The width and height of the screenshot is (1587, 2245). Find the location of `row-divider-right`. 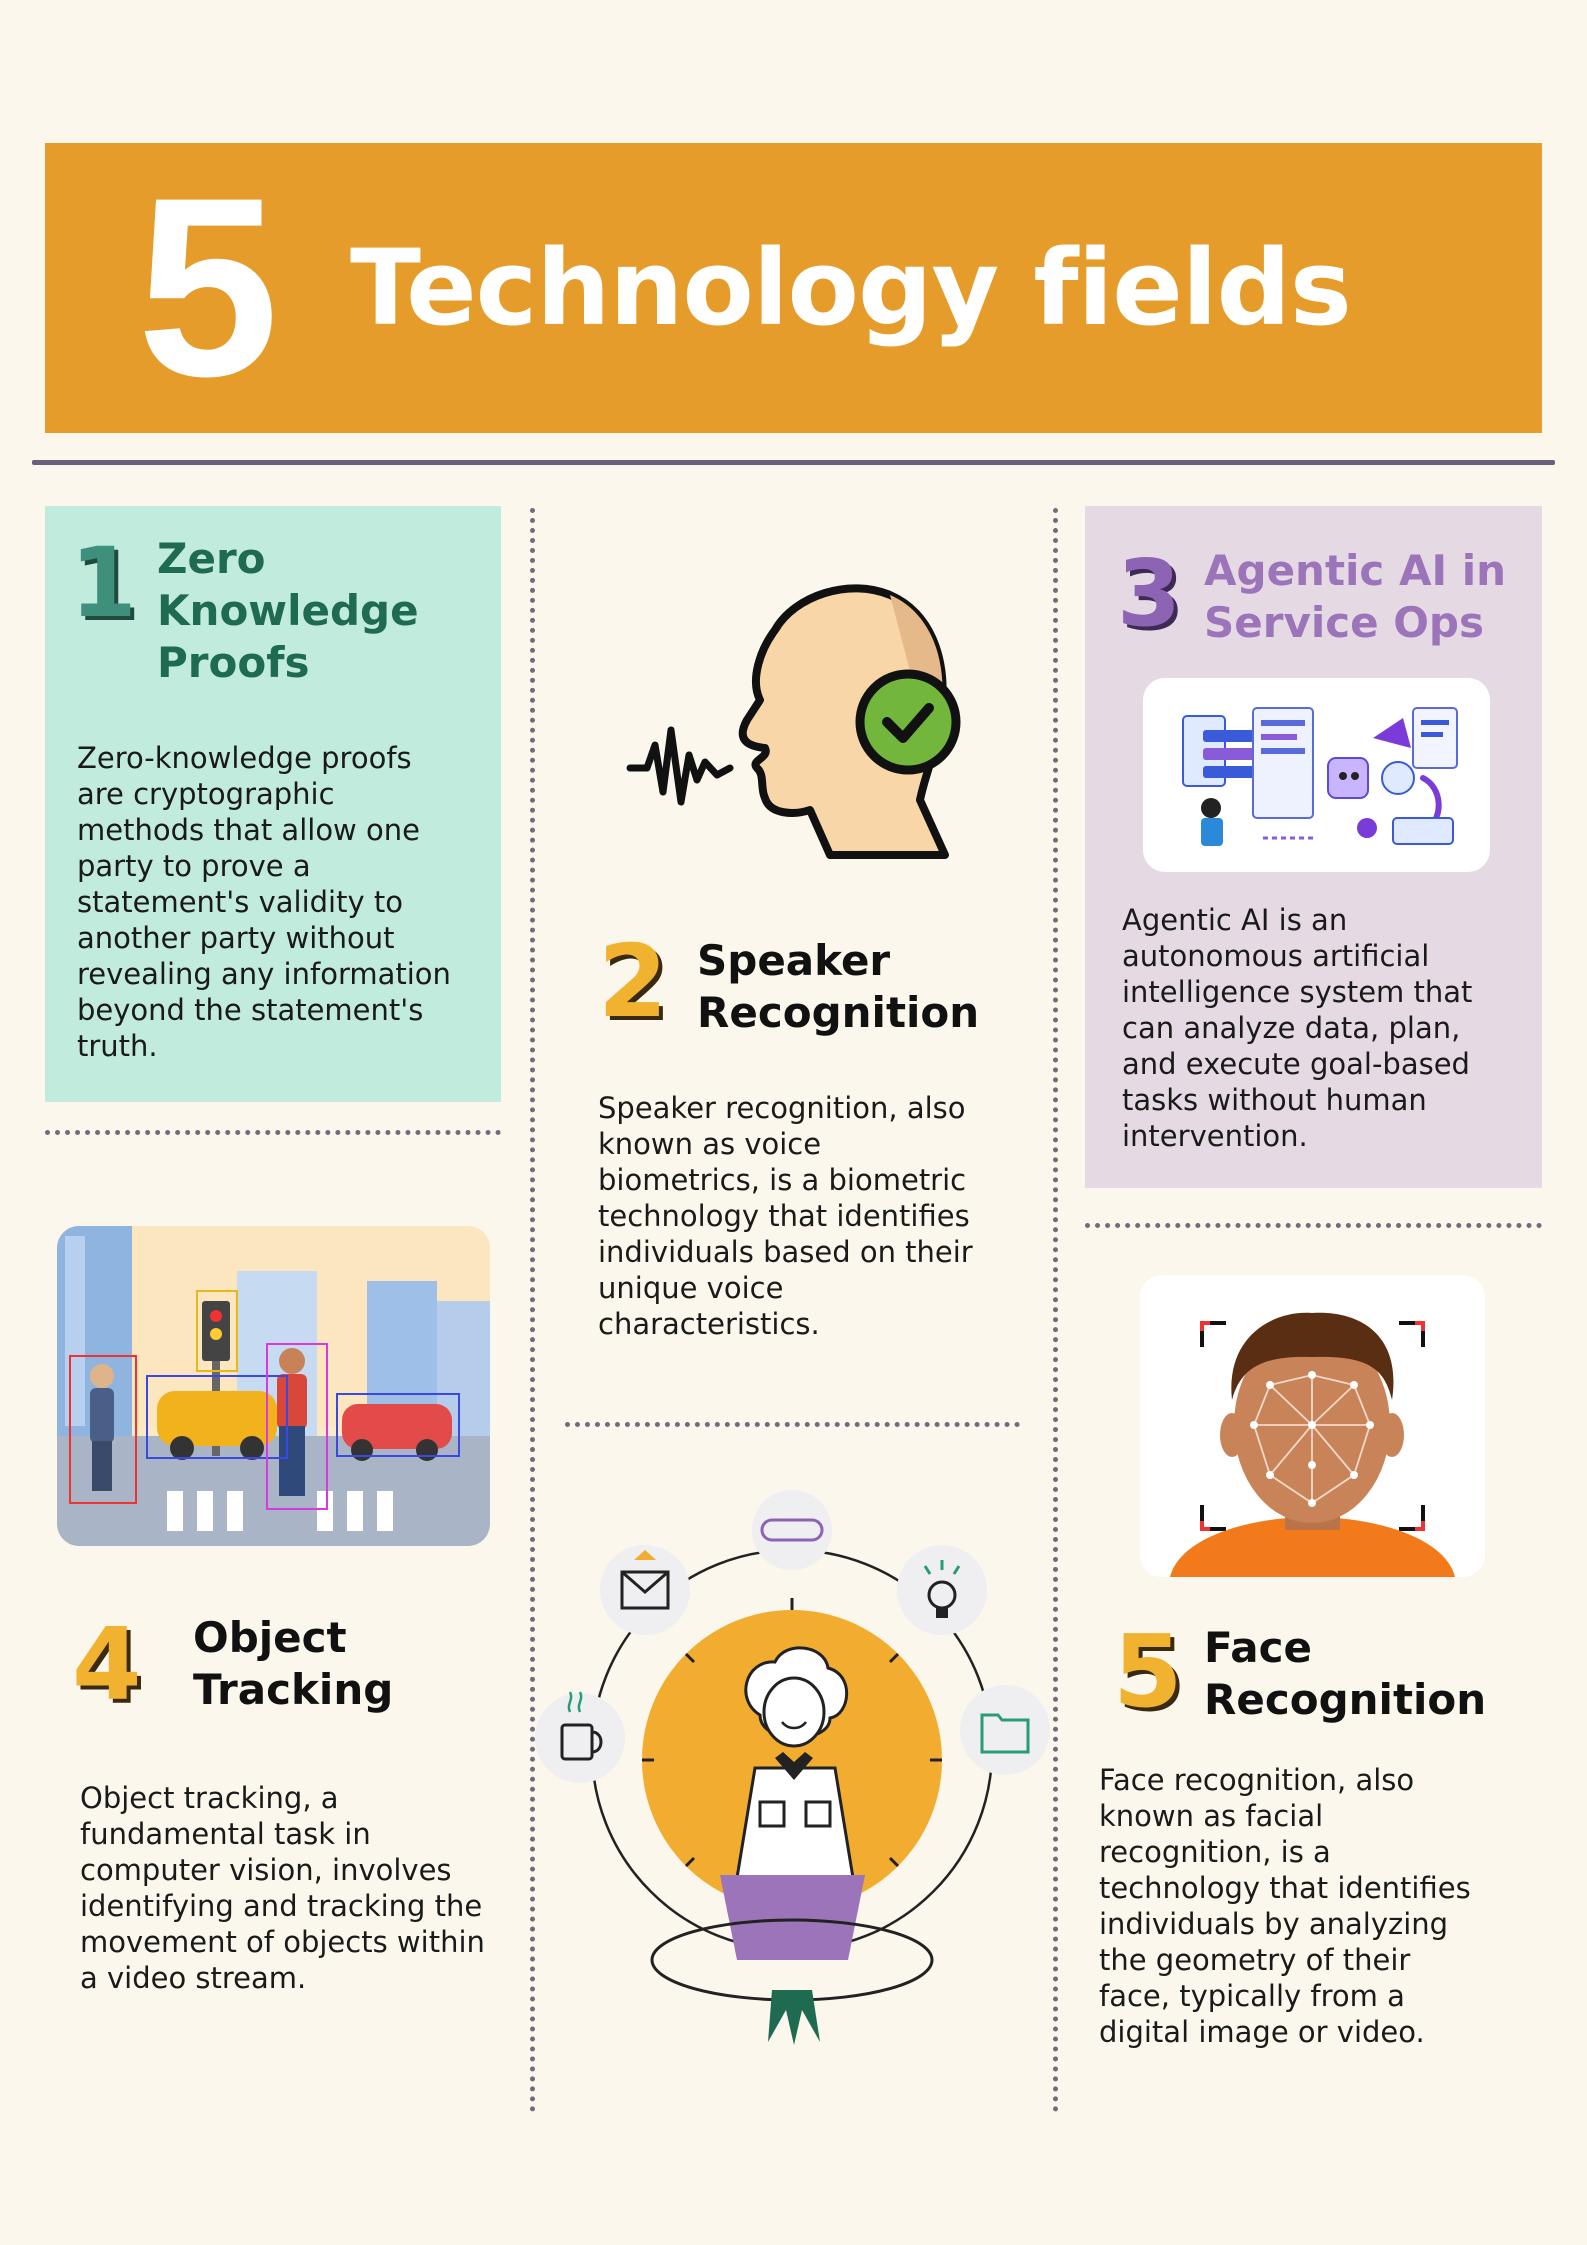

row-divider-right is located at coordinates (1313, 1225).